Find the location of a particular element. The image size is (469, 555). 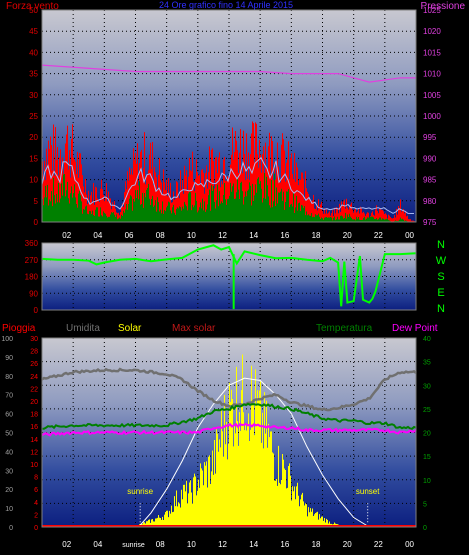

pressure-y-tick: 1015 is located at coordinates (432, 52).